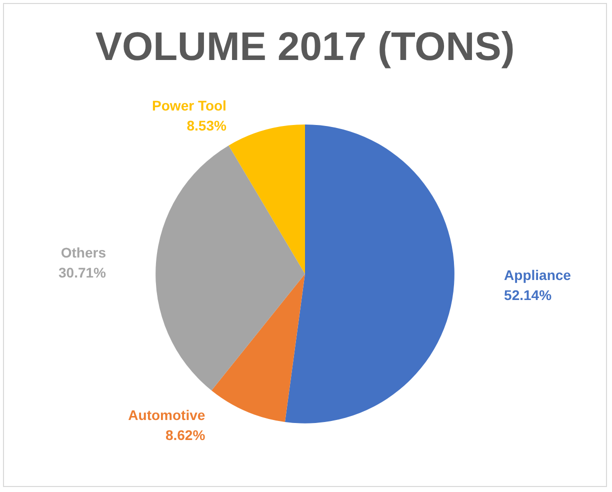 The height and width of the screenshot is (492, 612). What do you see at coordinates (189, 105) in the screenshot?
I see `slice-label: Power Tool` at bounding box center [189, 105].